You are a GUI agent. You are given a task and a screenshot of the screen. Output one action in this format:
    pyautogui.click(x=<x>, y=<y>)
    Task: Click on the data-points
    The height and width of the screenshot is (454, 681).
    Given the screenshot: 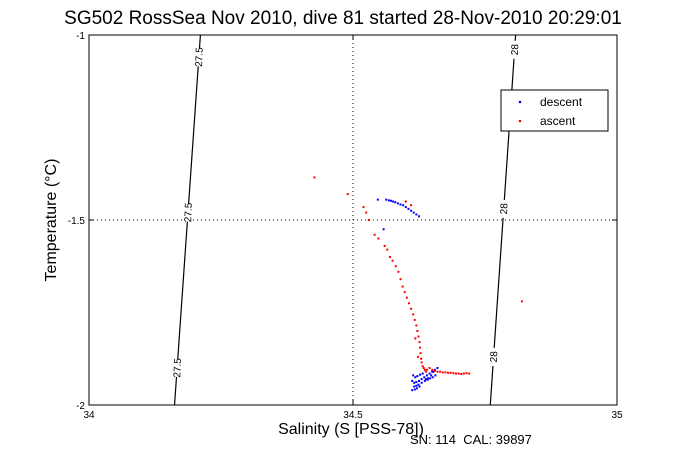 What is the action you would take?
    pyautogui.click(x=418, y=284)
    